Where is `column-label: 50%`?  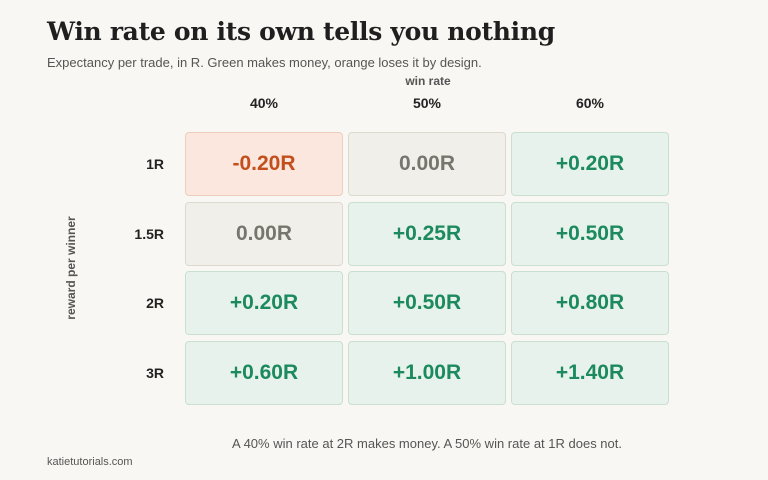
column-label: 50% is located at coordinates (427, 103).